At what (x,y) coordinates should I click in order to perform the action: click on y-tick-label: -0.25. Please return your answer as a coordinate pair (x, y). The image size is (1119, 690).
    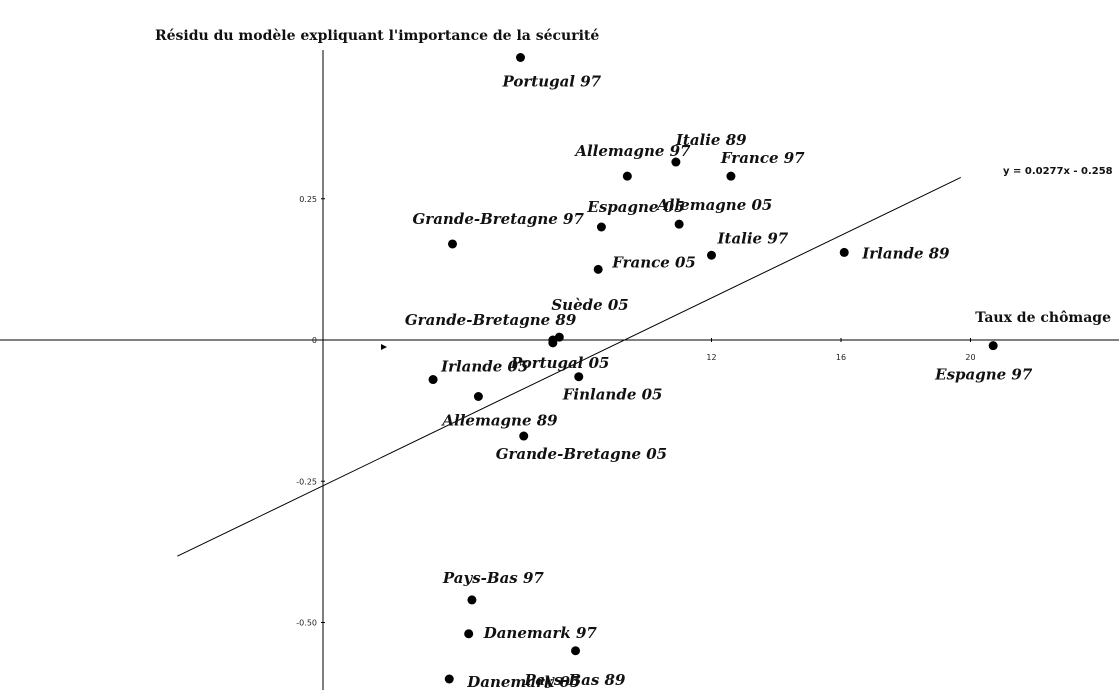
    Looking at the image, I should click on (306, 481).